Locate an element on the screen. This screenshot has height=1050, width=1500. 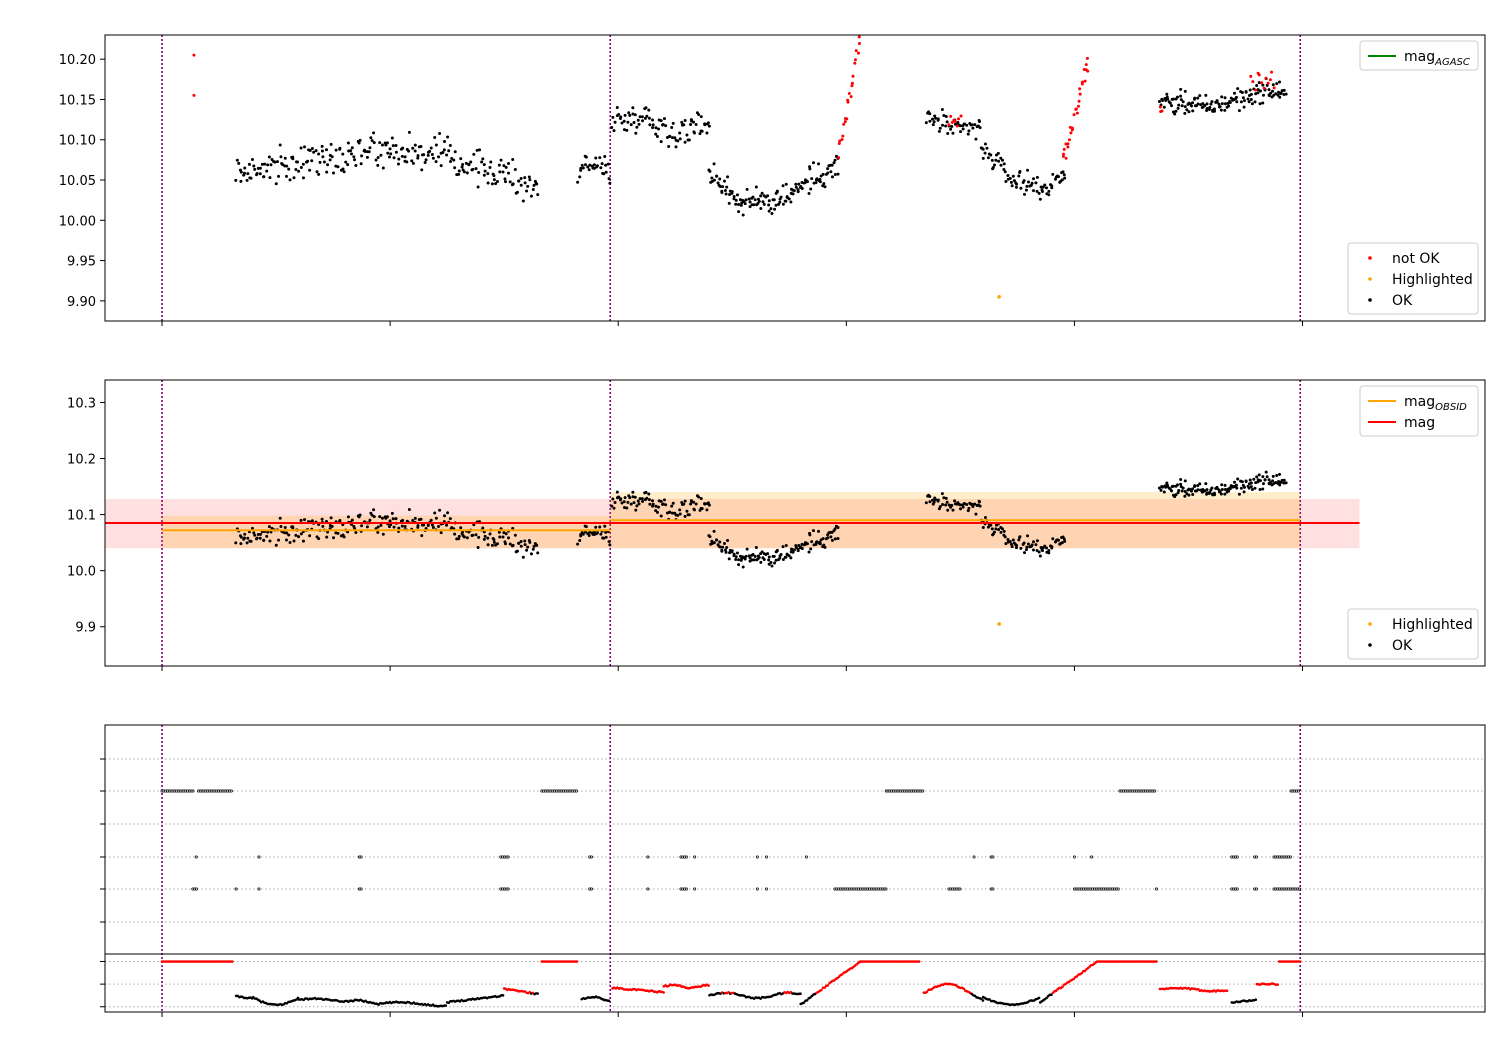
legend-label: magAGASC is located at coordinates (1437, 58).